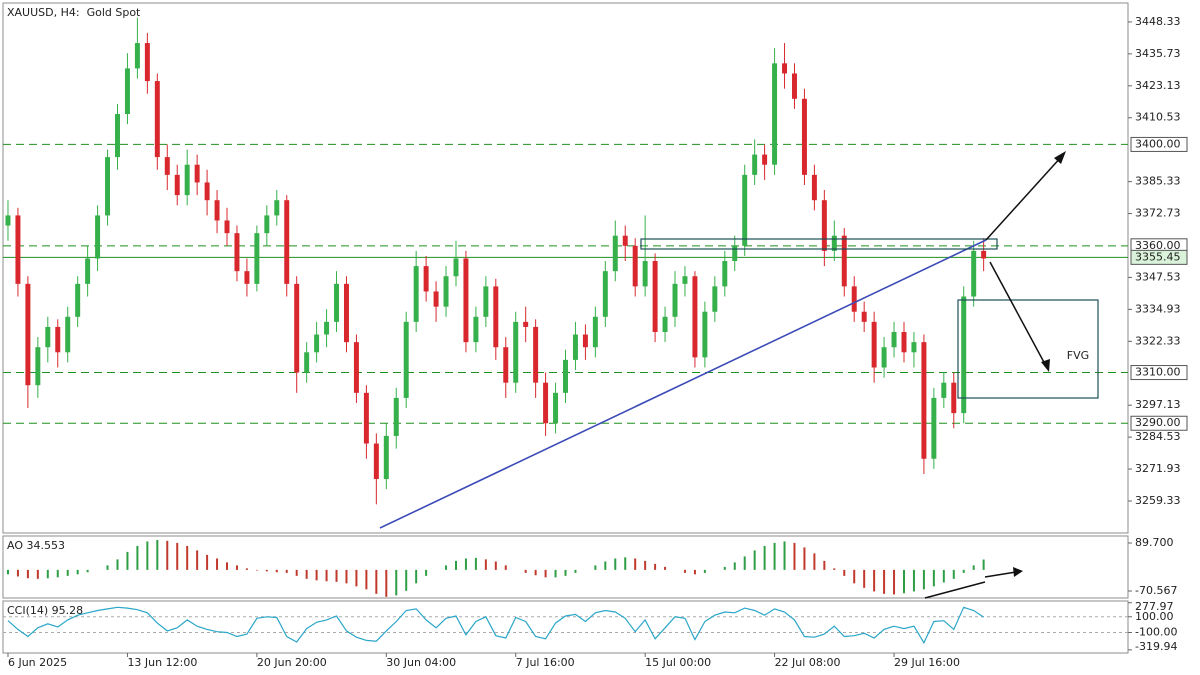 The width and height of the screenshot is (1200, 675). I want to click on y-tick-label: 3271.93, so click(1158, 468).